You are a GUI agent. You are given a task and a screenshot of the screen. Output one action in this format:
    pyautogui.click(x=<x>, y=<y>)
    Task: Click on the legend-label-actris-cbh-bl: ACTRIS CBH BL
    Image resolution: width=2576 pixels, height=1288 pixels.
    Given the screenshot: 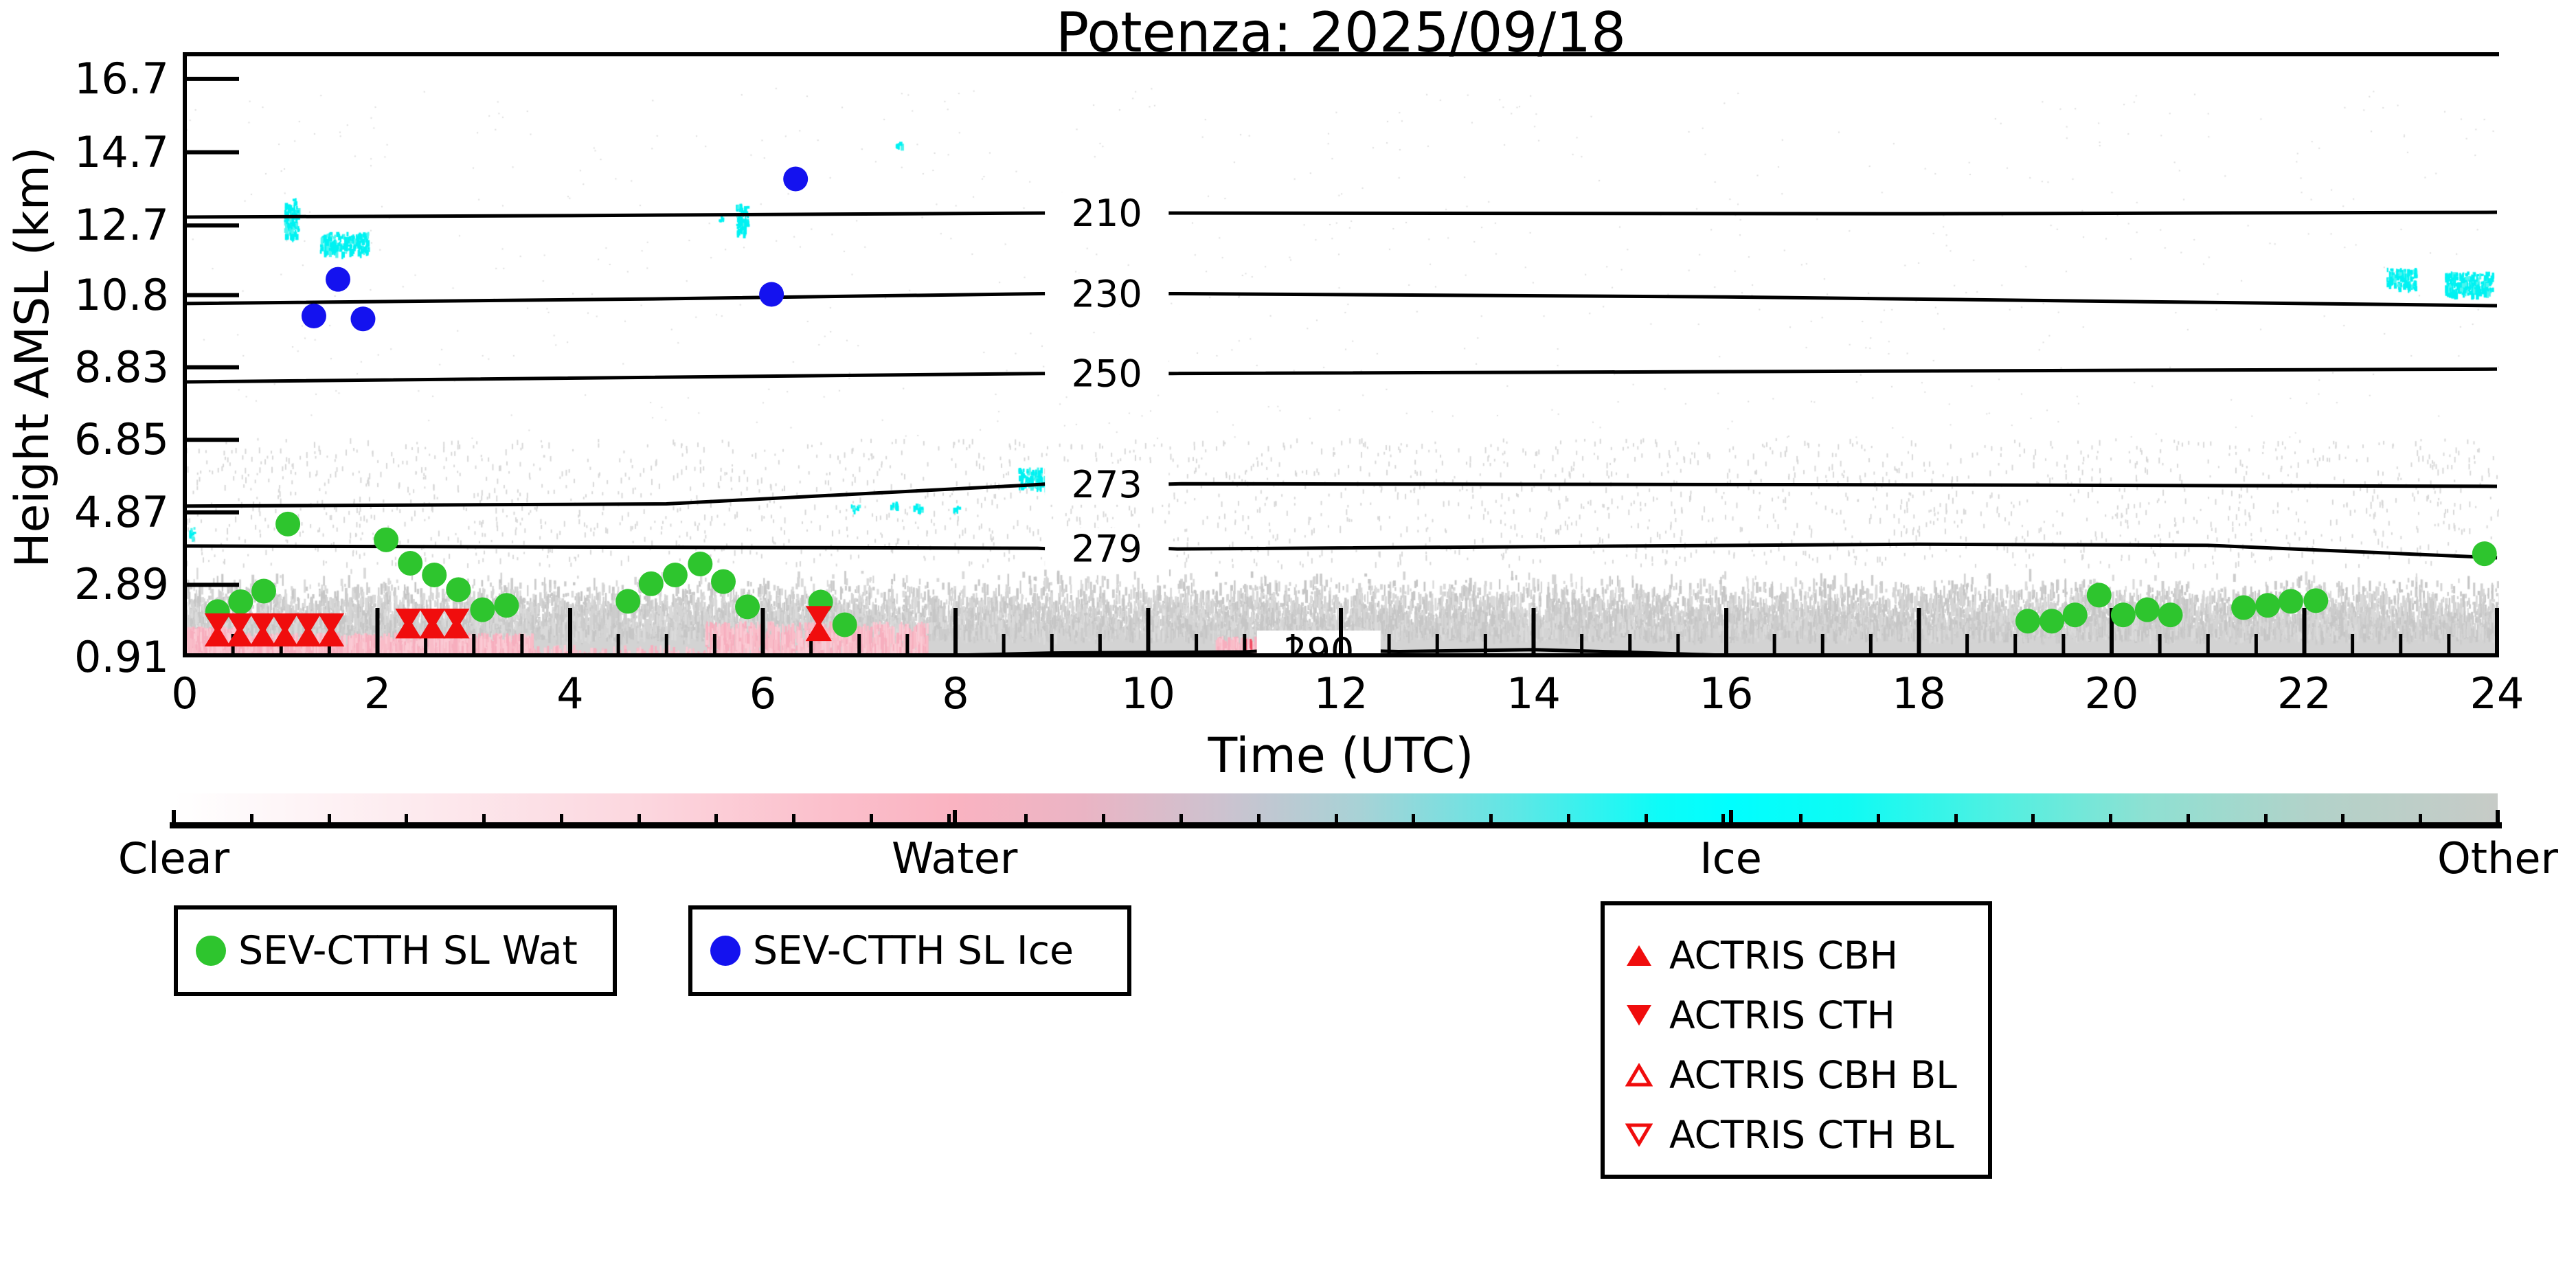 What is the action you would take?
    pyautogui.click(x=1813, y=1075)
    